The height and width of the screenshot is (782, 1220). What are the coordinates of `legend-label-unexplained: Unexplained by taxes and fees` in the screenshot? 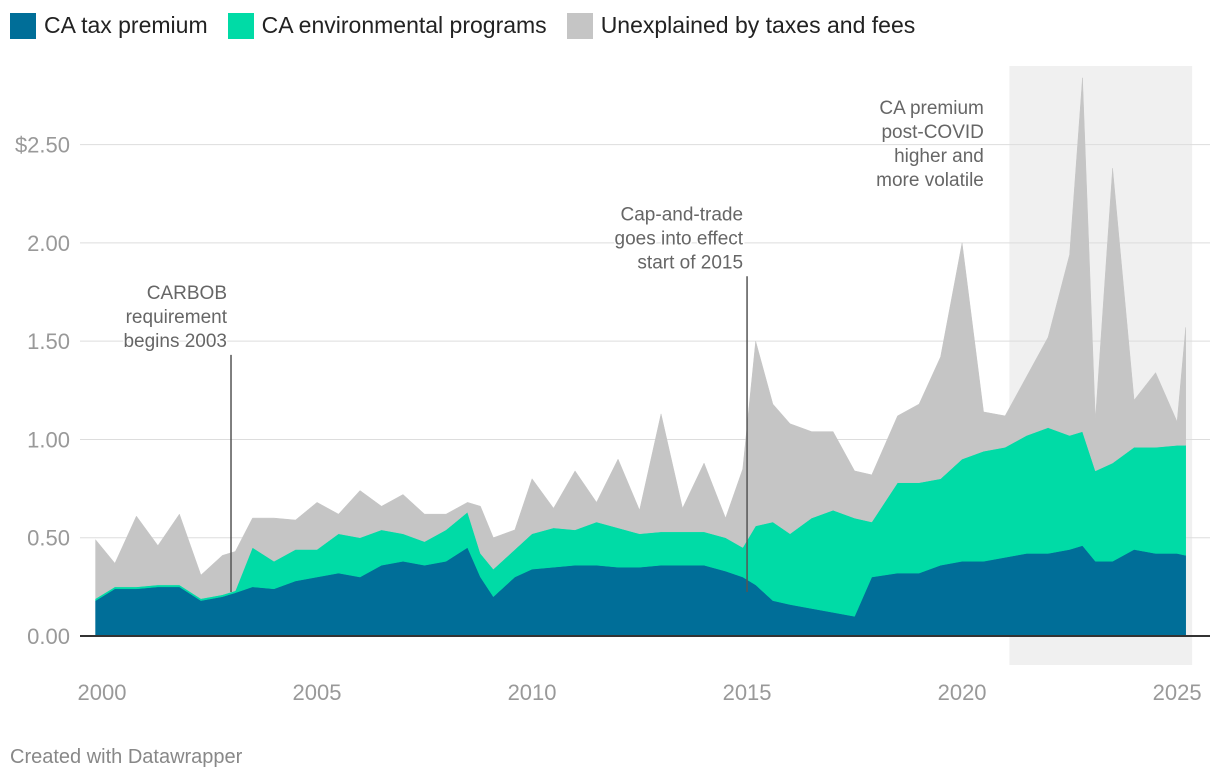 It's located at (758, 25).